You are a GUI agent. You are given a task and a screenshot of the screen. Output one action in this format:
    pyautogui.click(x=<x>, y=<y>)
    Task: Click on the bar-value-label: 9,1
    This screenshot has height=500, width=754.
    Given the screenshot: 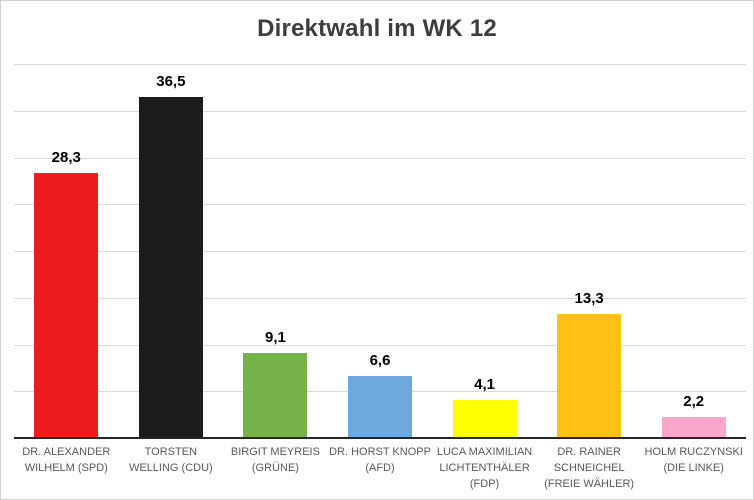 What is the action you would take?
    pyautogui.click(x=275, y=337)
    